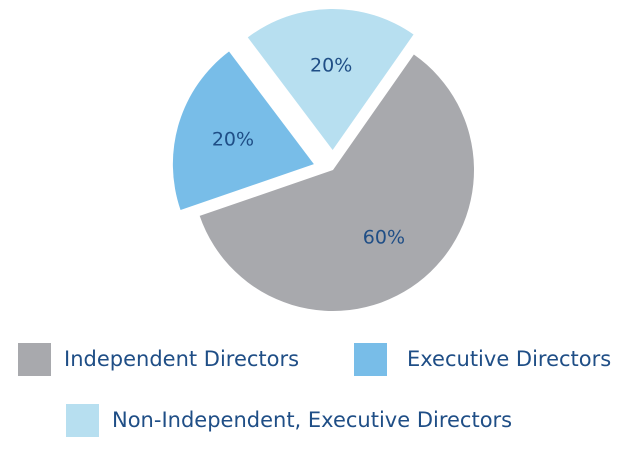  I want to click on legend-swatch-independent-directors, so click(34, 359).